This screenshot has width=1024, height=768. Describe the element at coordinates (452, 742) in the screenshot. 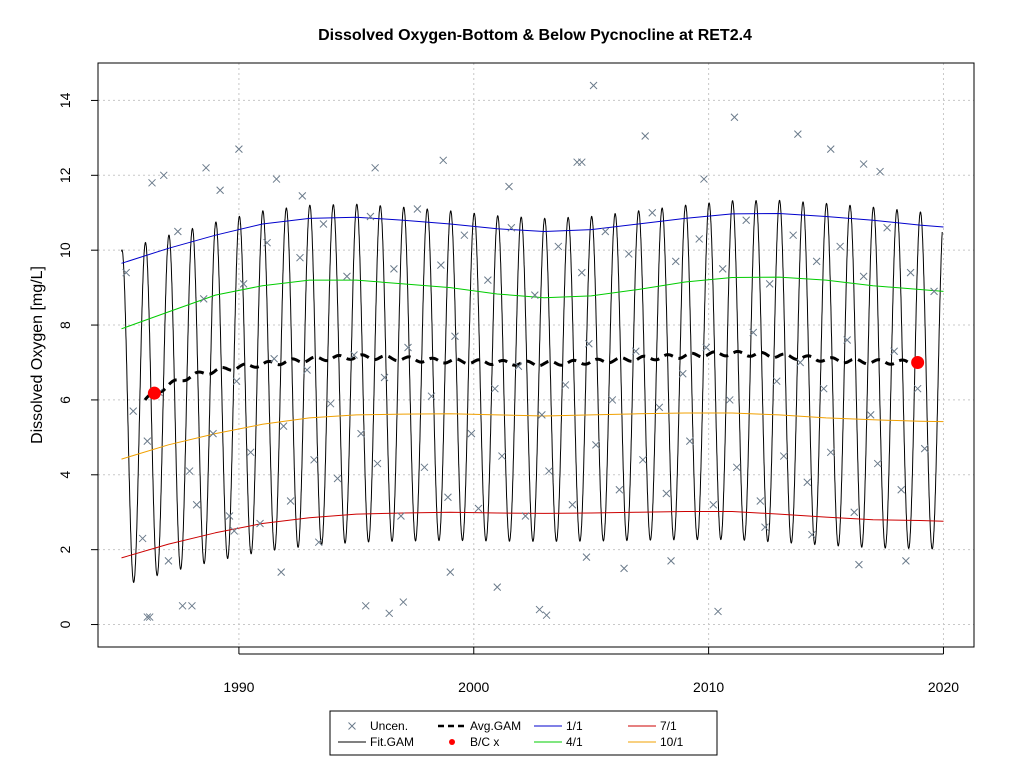

I see `legend-symbol-bc_point` at that location.